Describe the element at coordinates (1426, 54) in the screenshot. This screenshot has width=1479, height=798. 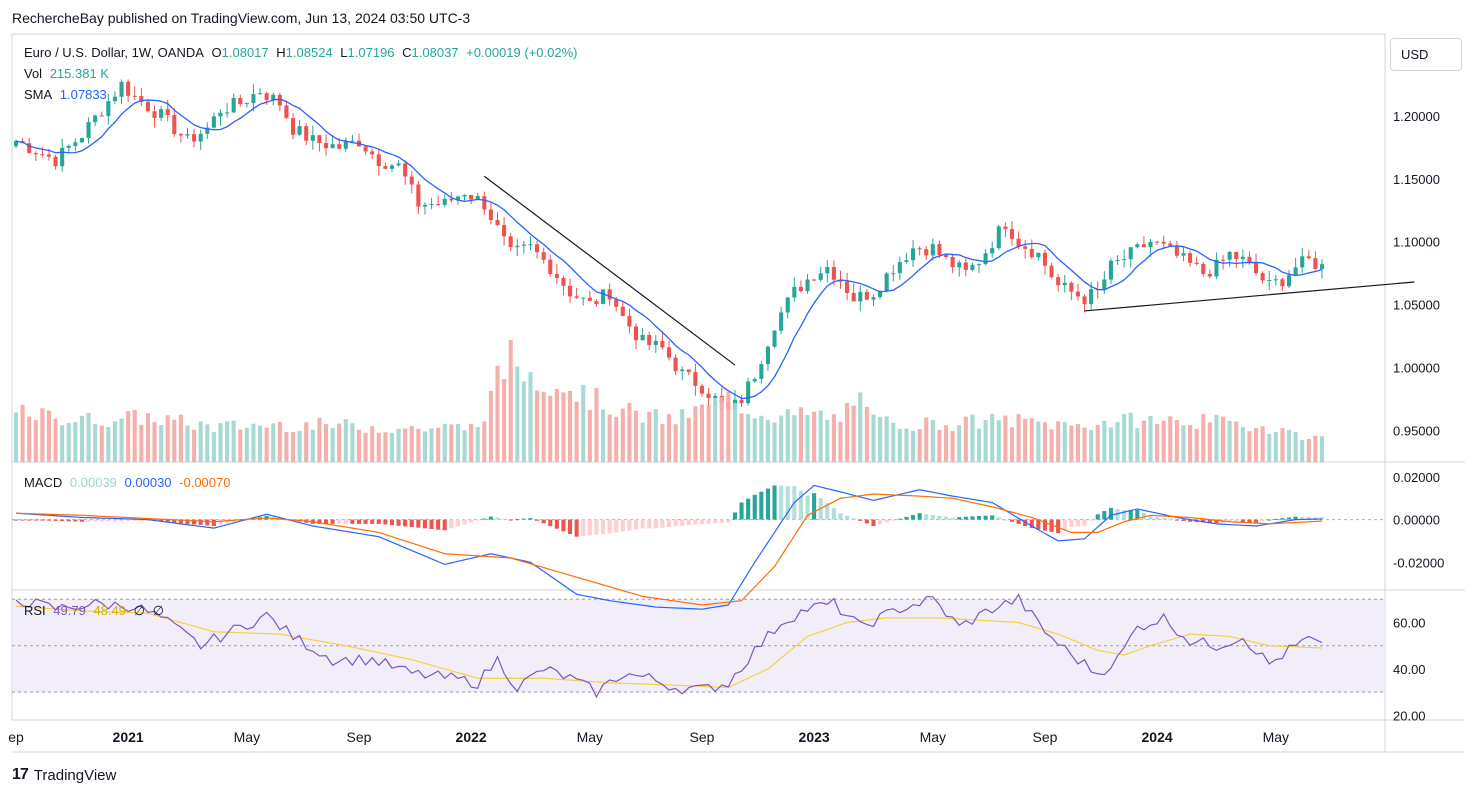
I see `currency-button: USD` at that location.